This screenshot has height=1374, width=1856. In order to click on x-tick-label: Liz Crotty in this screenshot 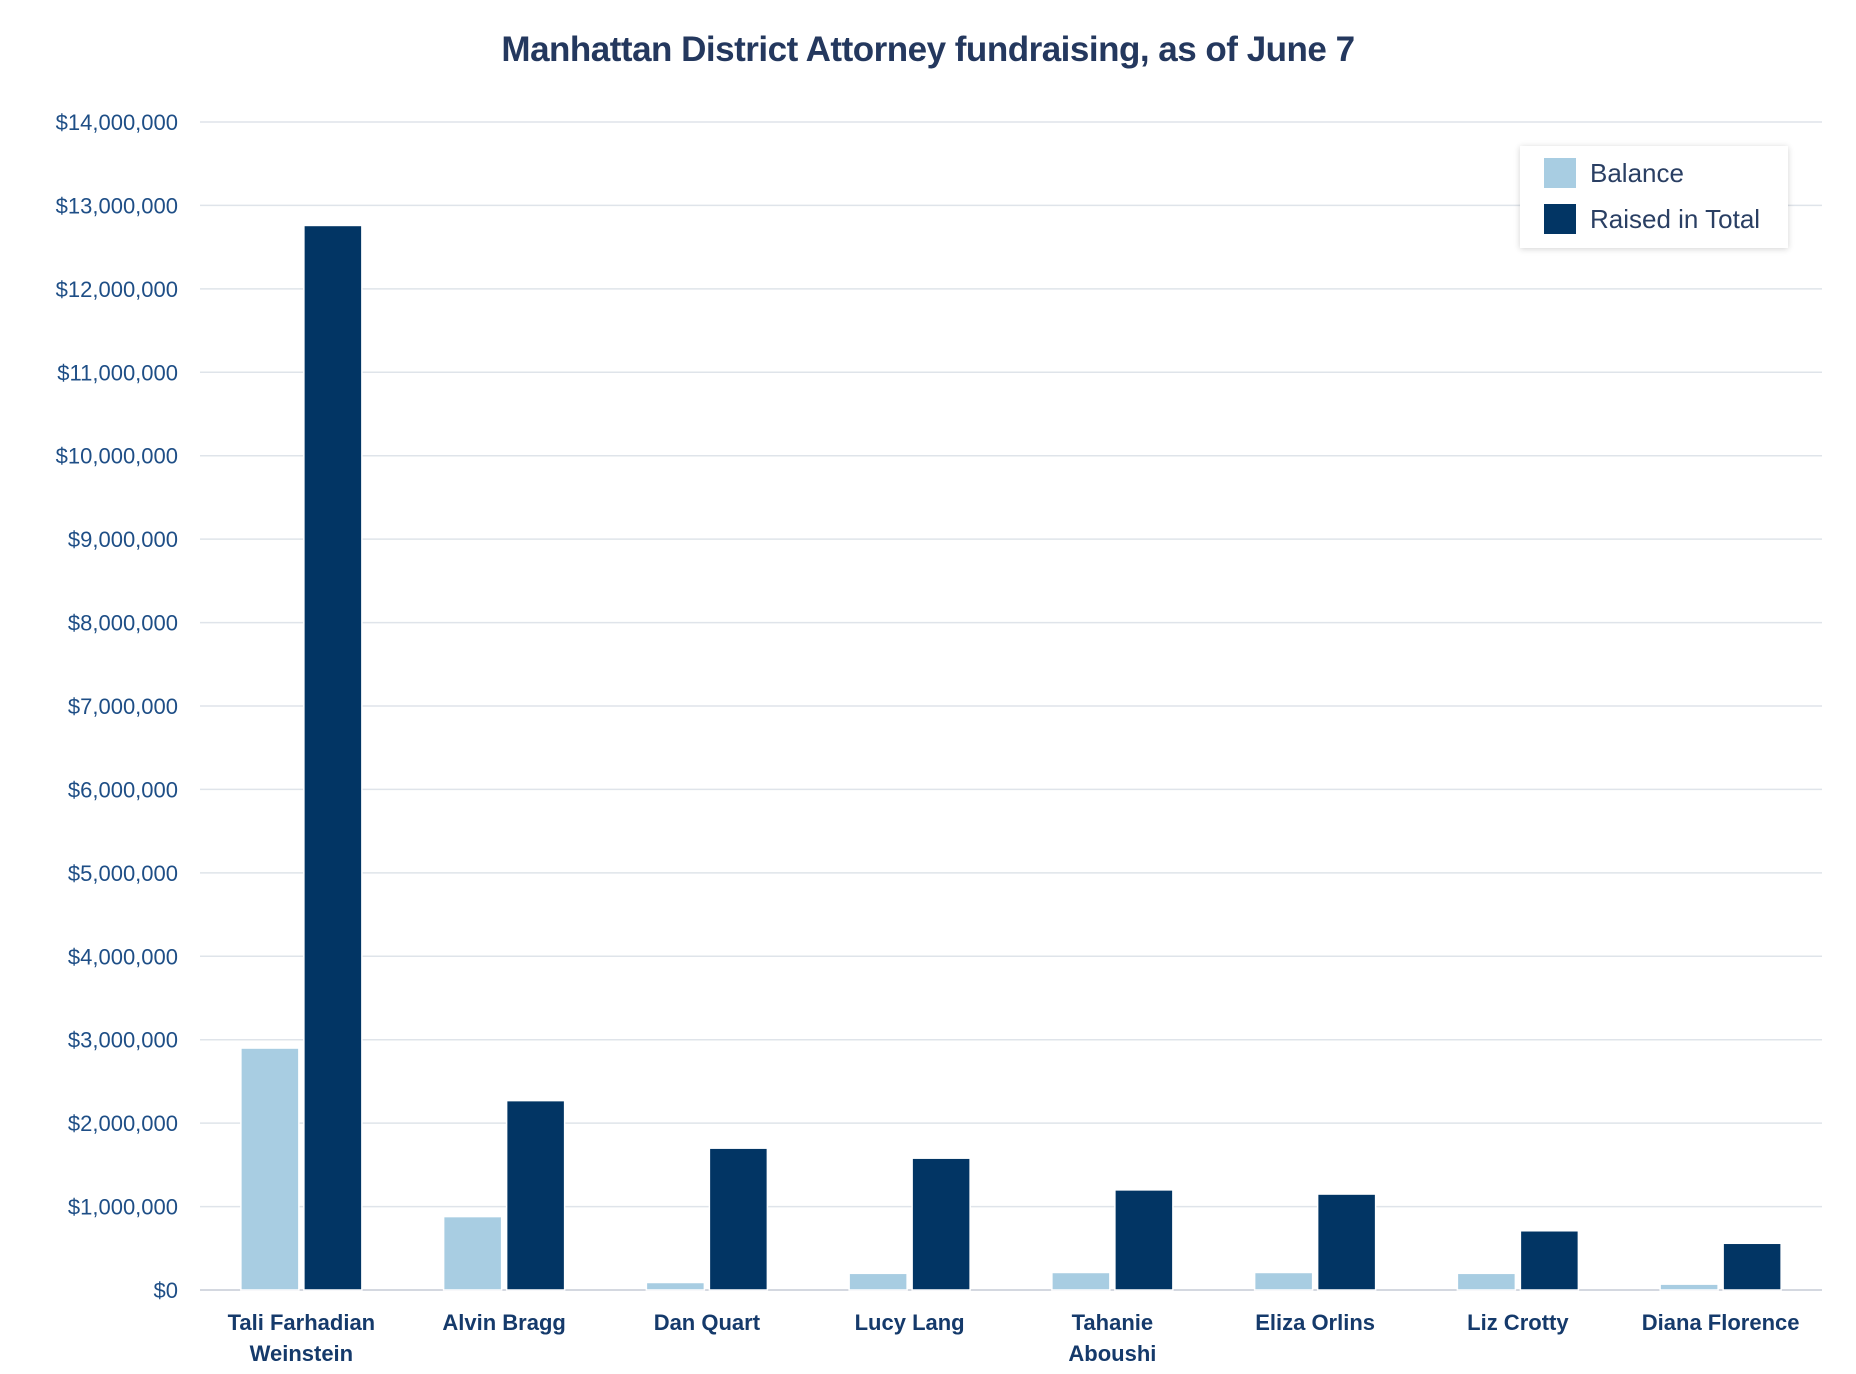, I will do `click(1518, 1322)`.